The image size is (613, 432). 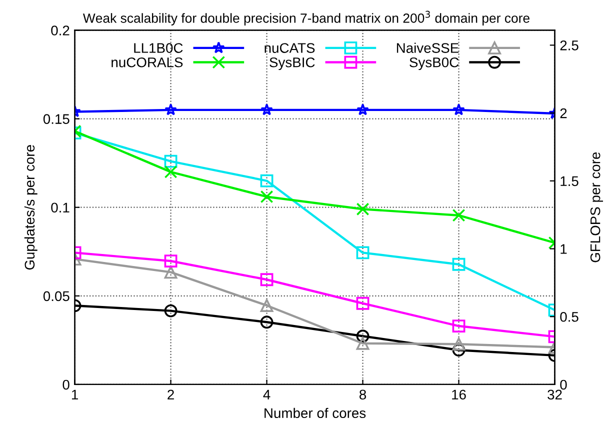 What do you see at coordinates (555, 395) in the screenshot?
I see `x-tick-label: 32` at bounding box center [555, 395].